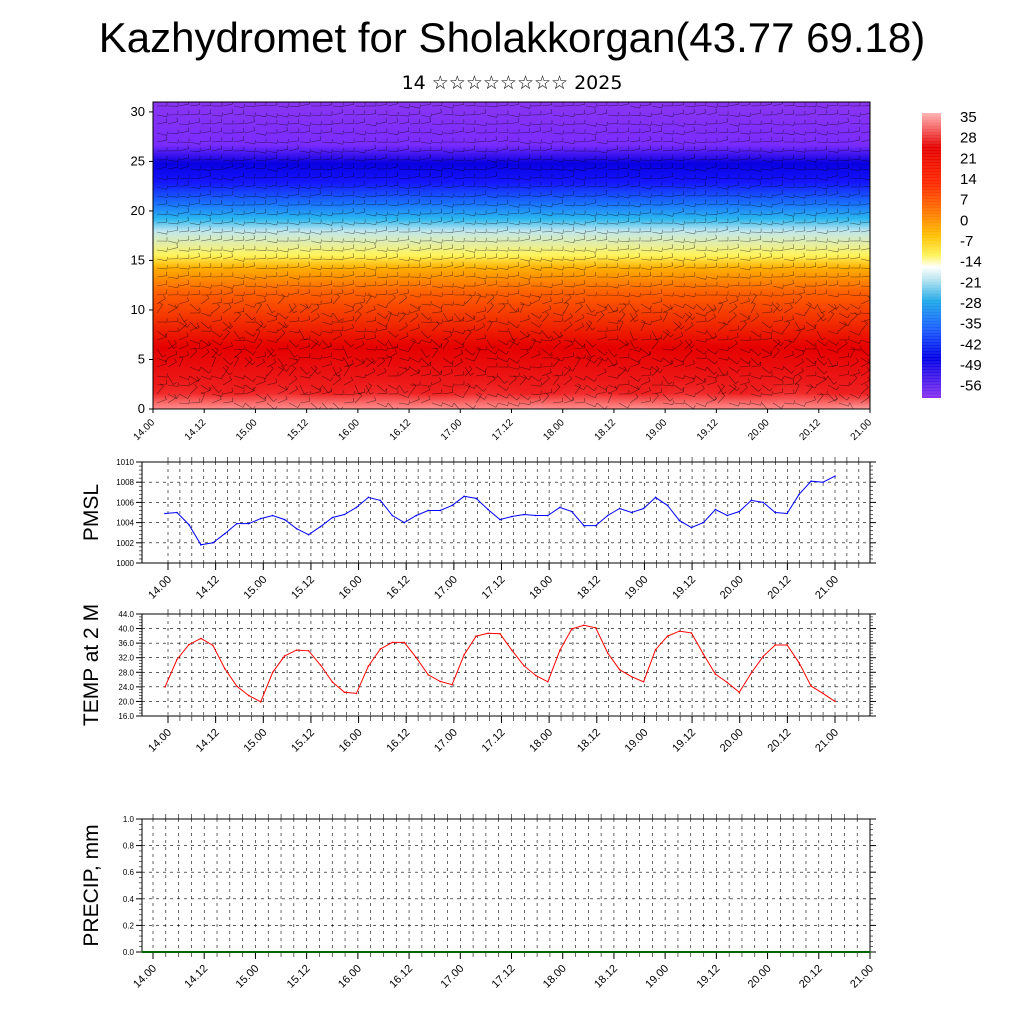 The width and height of the screenshot is (1024, 1024). Describe the element at coordinates (655, 497) in the screenshot. I see `data-point` at that location.